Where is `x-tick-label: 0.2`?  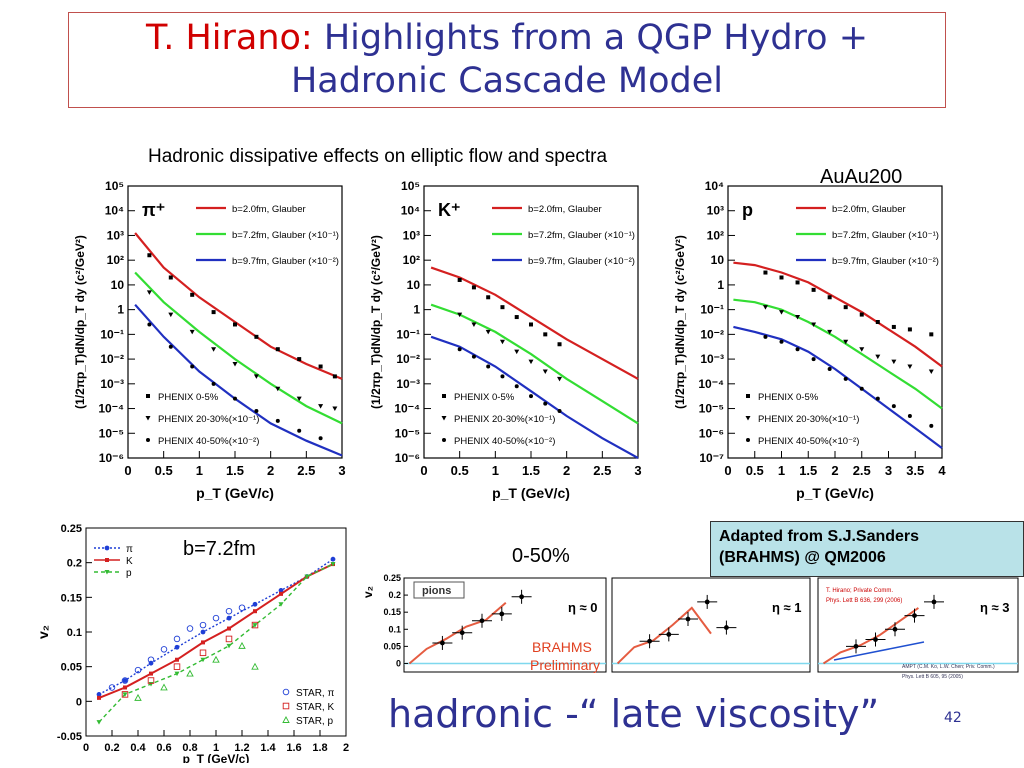 x-tick-label: 0.2 is located at coordinates (111, 748).